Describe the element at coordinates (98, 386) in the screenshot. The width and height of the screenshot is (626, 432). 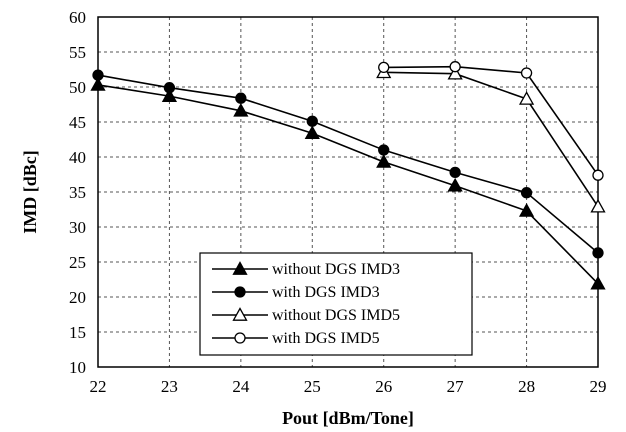
I see `x-tick-label: 22` at that location.